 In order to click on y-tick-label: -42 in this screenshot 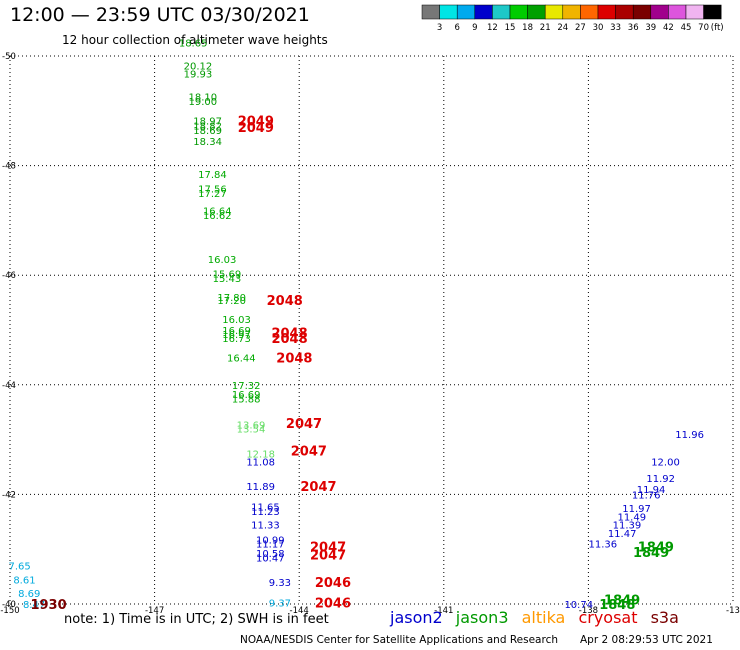, I will do `click(9, 495)`.